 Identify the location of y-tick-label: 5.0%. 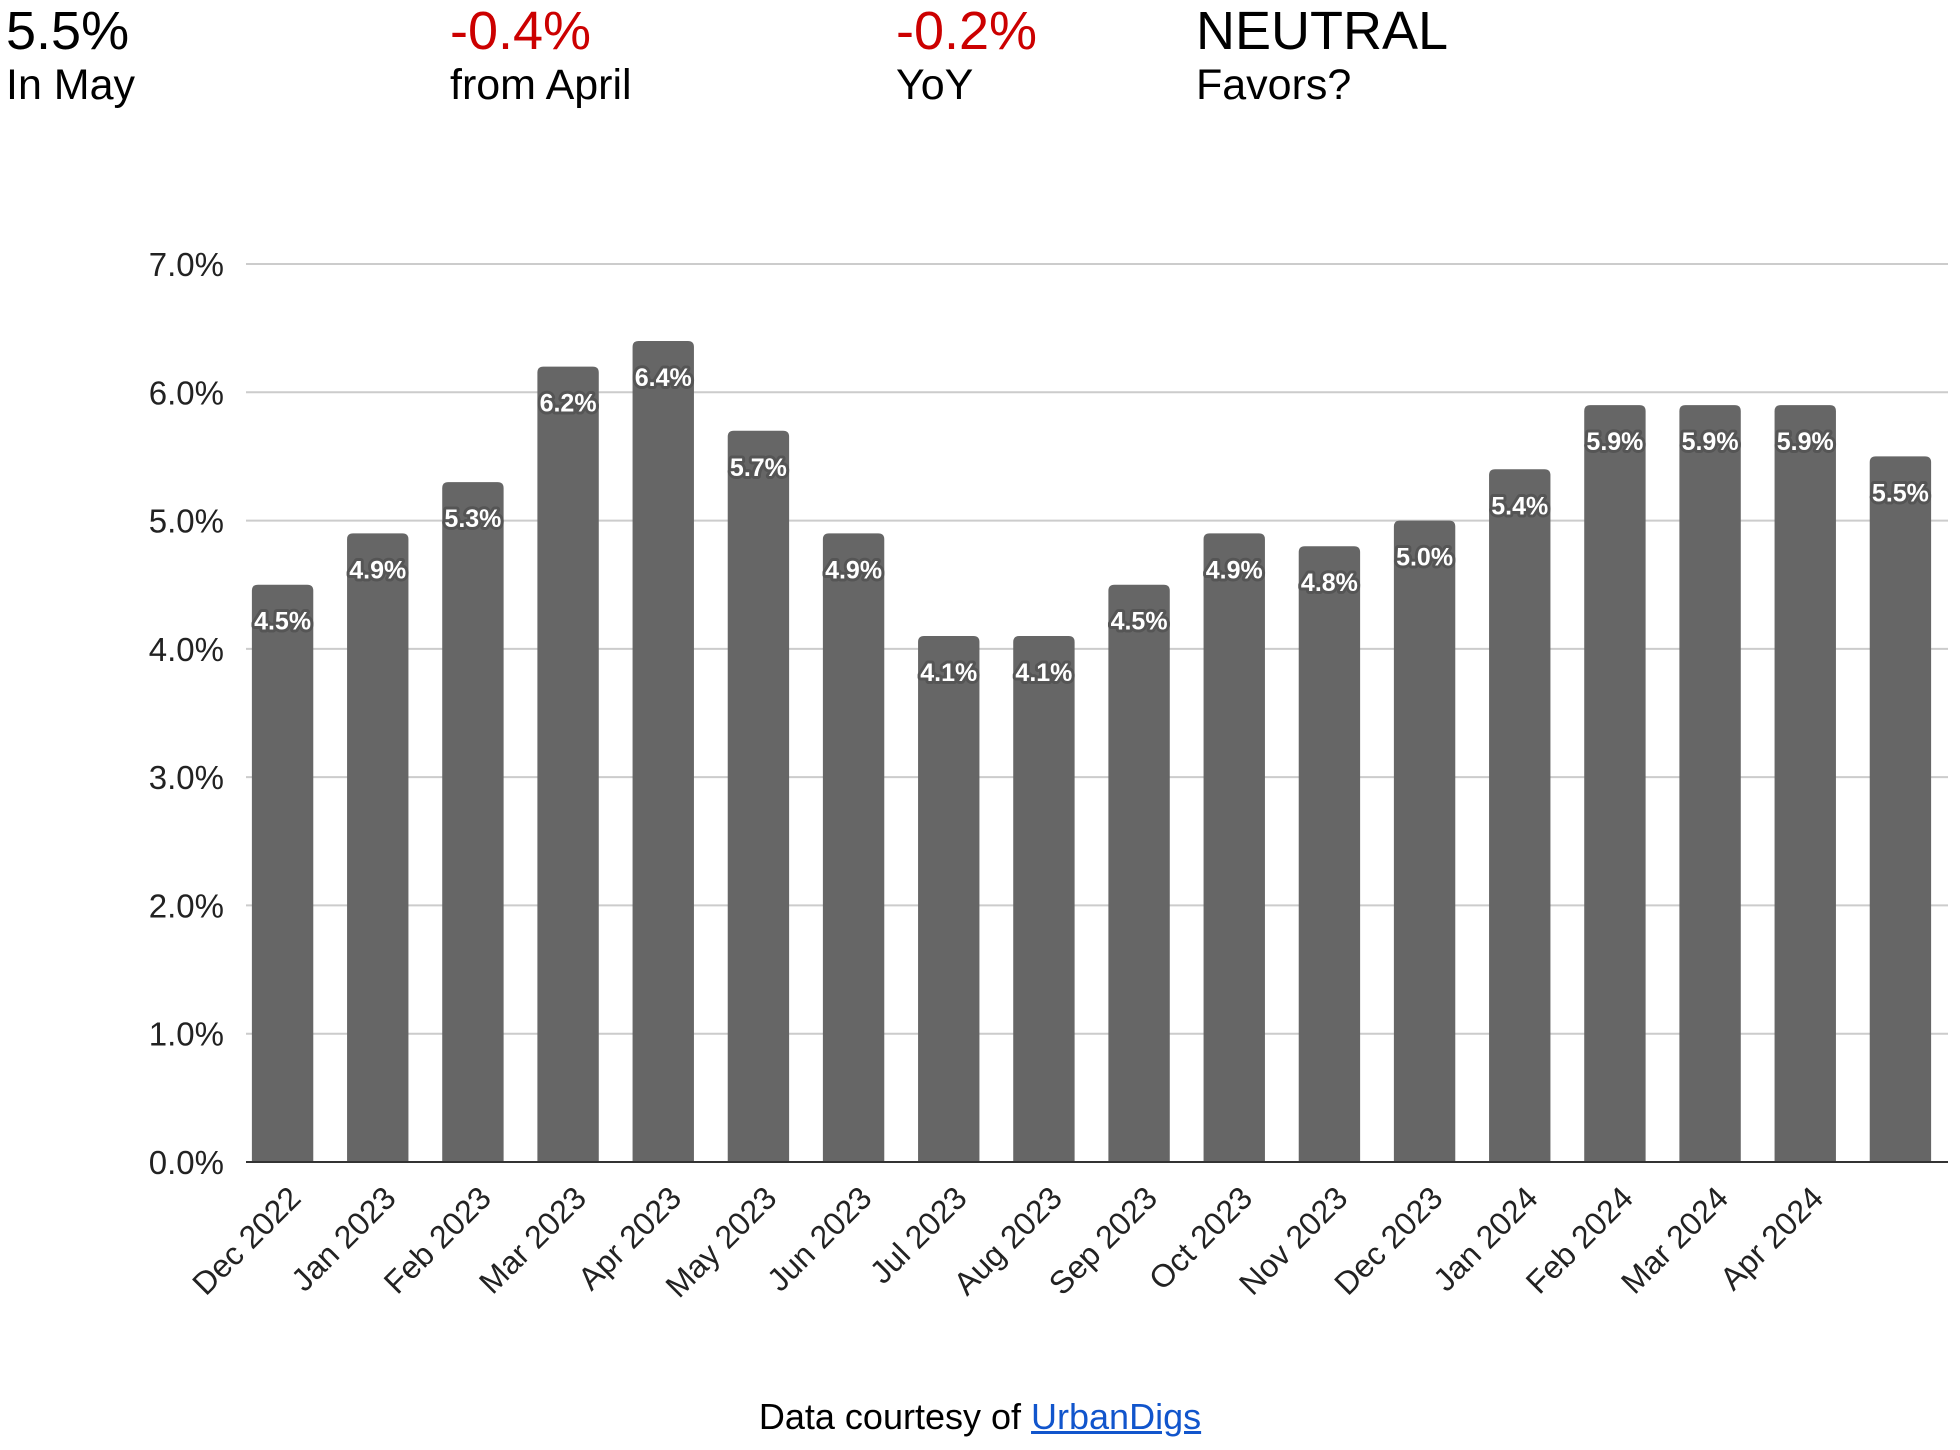
(186, 521).